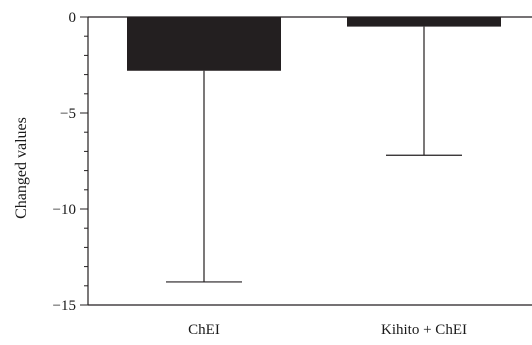 The height and width of the screenshot is (345, 532). I want to click on x-tick-label: ChEI, so click(204, 330).